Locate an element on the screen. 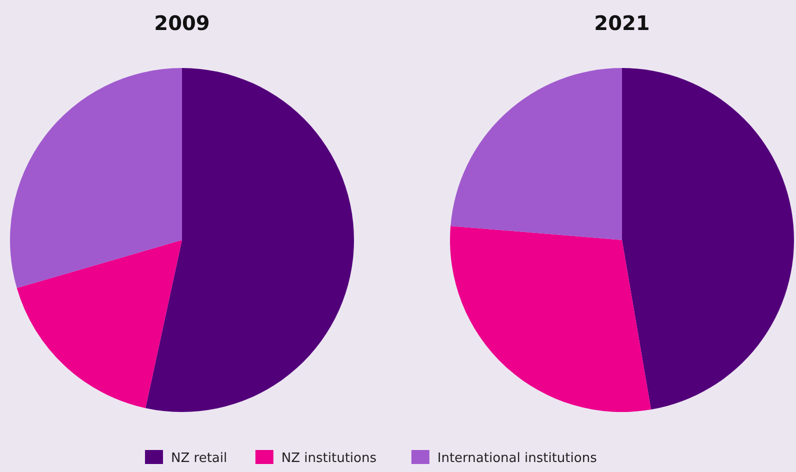 This screenshot has height=472, width=796. legend-label: NZ institutions is located at coordinates (329, 458).